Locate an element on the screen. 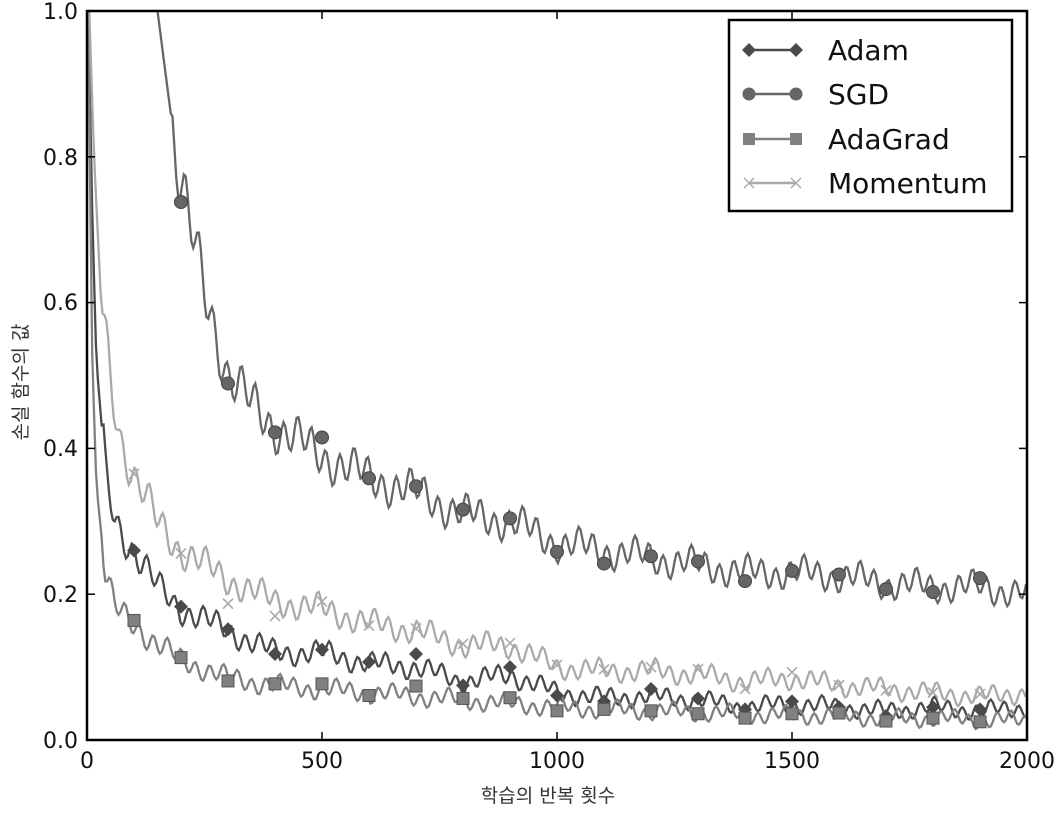 This screenshot has width=1064, height=814. legend-label-sgd: SGD is located at coordinates (858, 94).